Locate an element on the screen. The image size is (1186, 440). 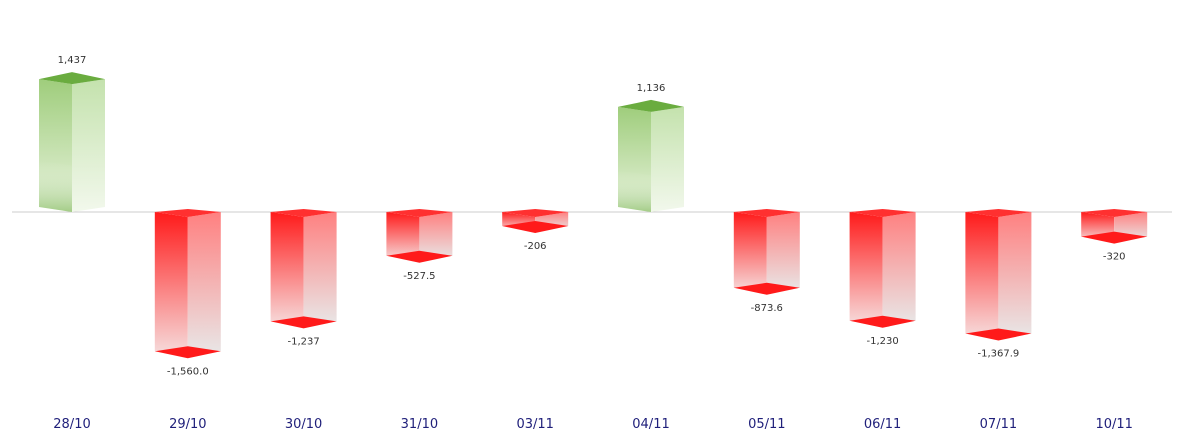
value-label: -320 is located at coordinates (1114, 257).